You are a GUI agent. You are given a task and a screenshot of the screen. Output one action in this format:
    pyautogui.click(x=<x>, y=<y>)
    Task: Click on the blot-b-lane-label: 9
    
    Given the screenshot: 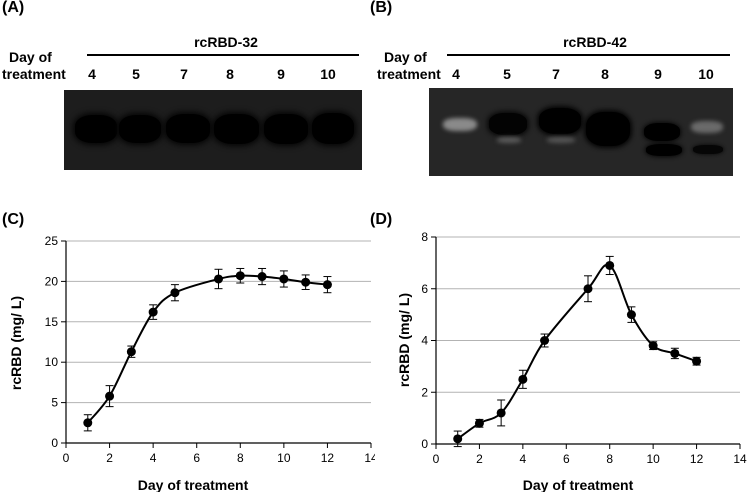 What is the action you would take?
    pyautogui.click(x=658, y=74)
    